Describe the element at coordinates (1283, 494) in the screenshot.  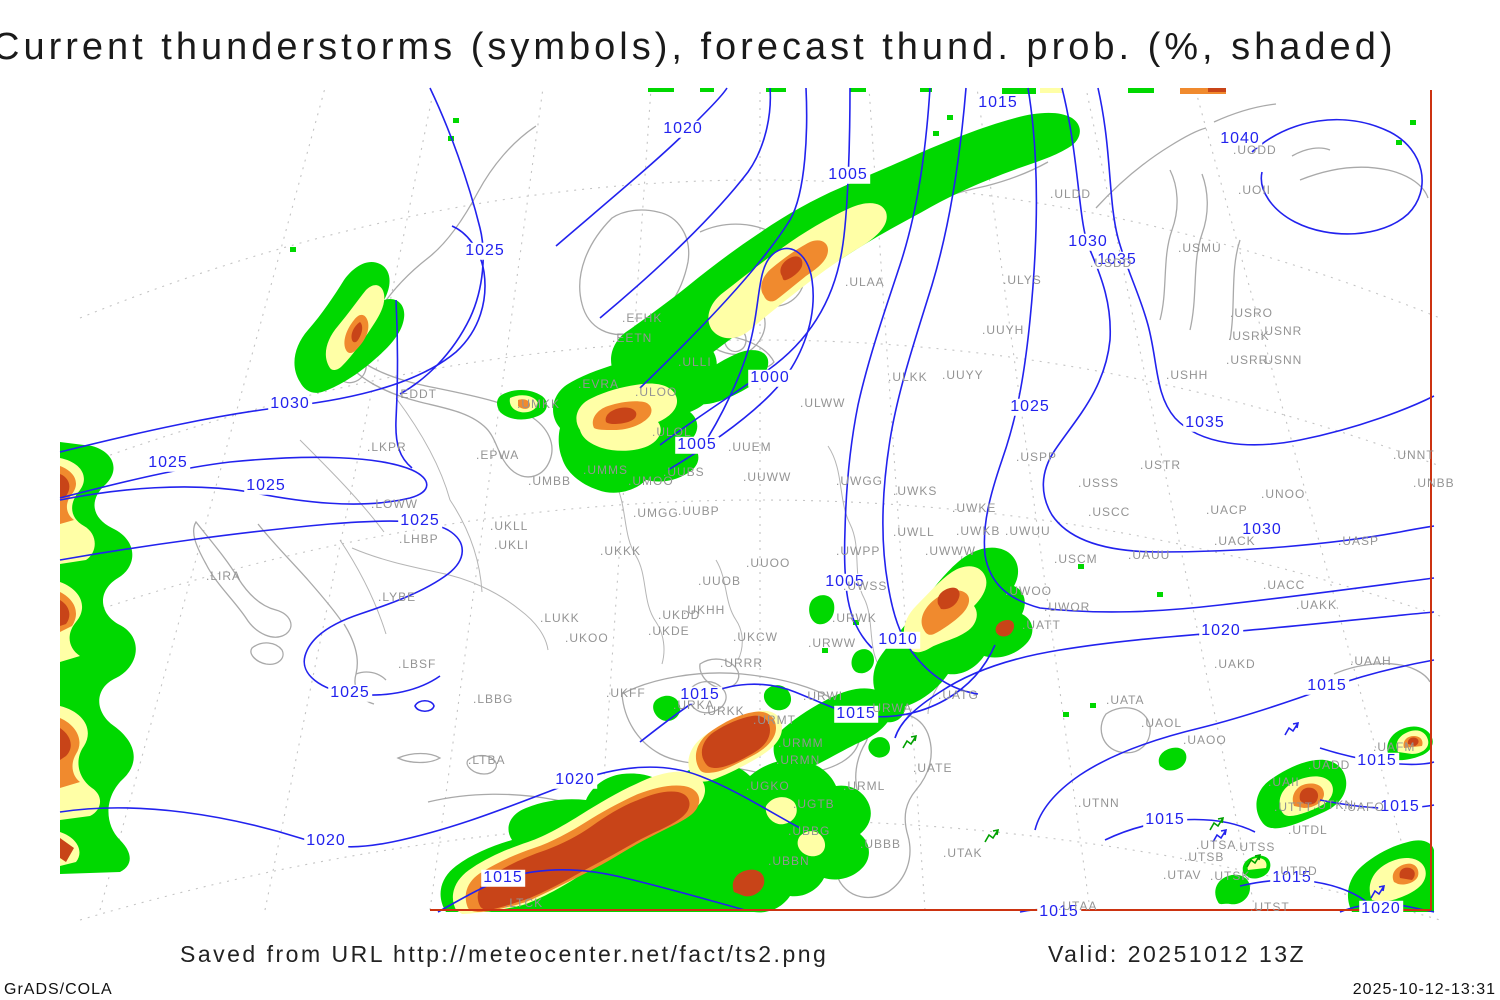
I see `station-id-label: .UNOO` at that location.